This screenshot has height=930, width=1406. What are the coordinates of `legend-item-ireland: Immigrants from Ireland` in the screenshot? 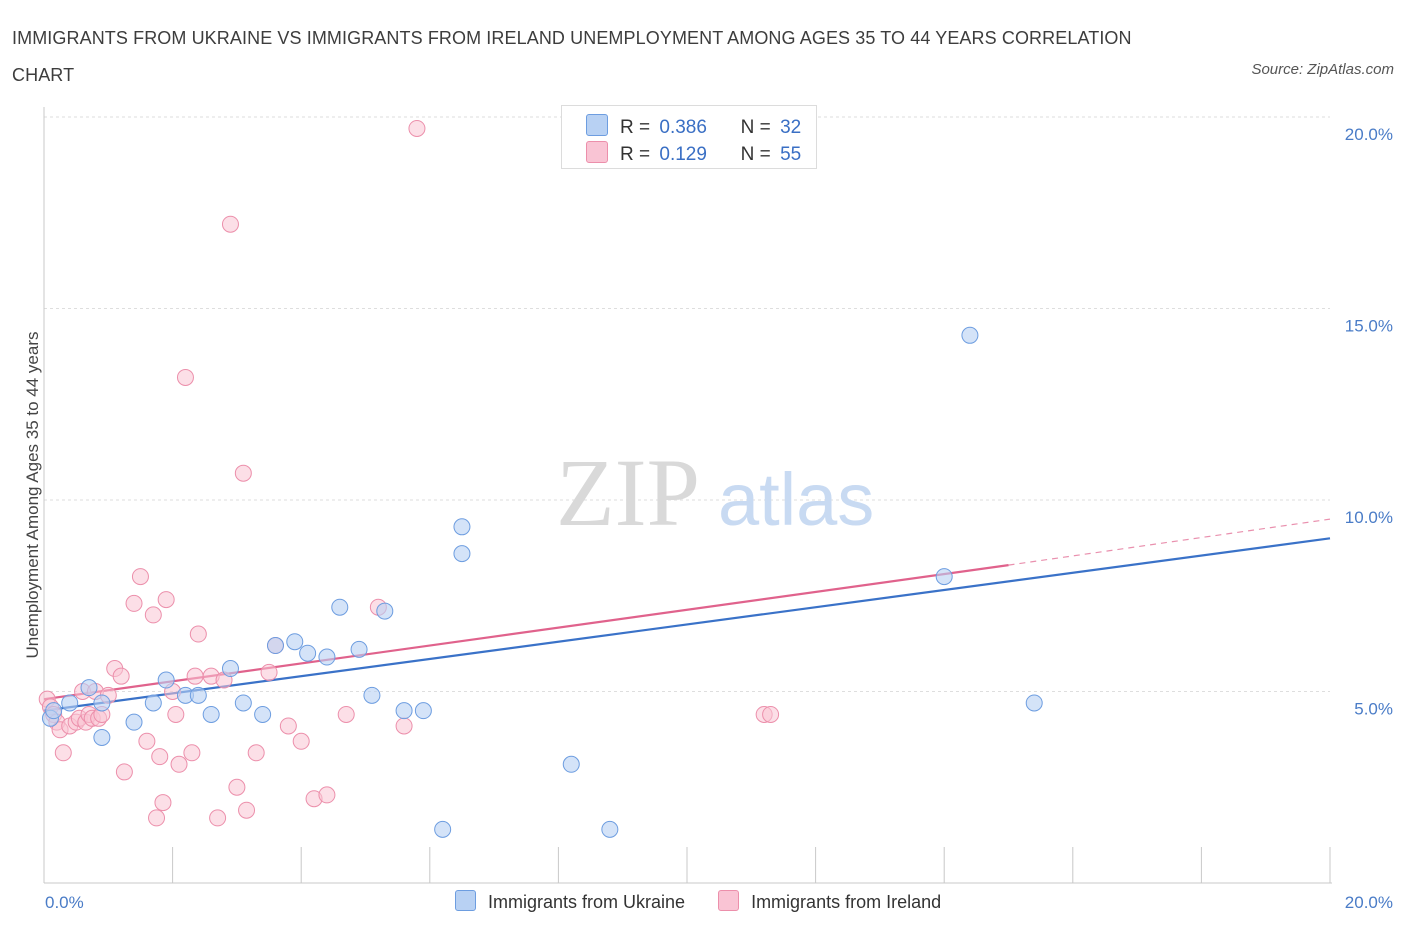 It's located at (829, 901).